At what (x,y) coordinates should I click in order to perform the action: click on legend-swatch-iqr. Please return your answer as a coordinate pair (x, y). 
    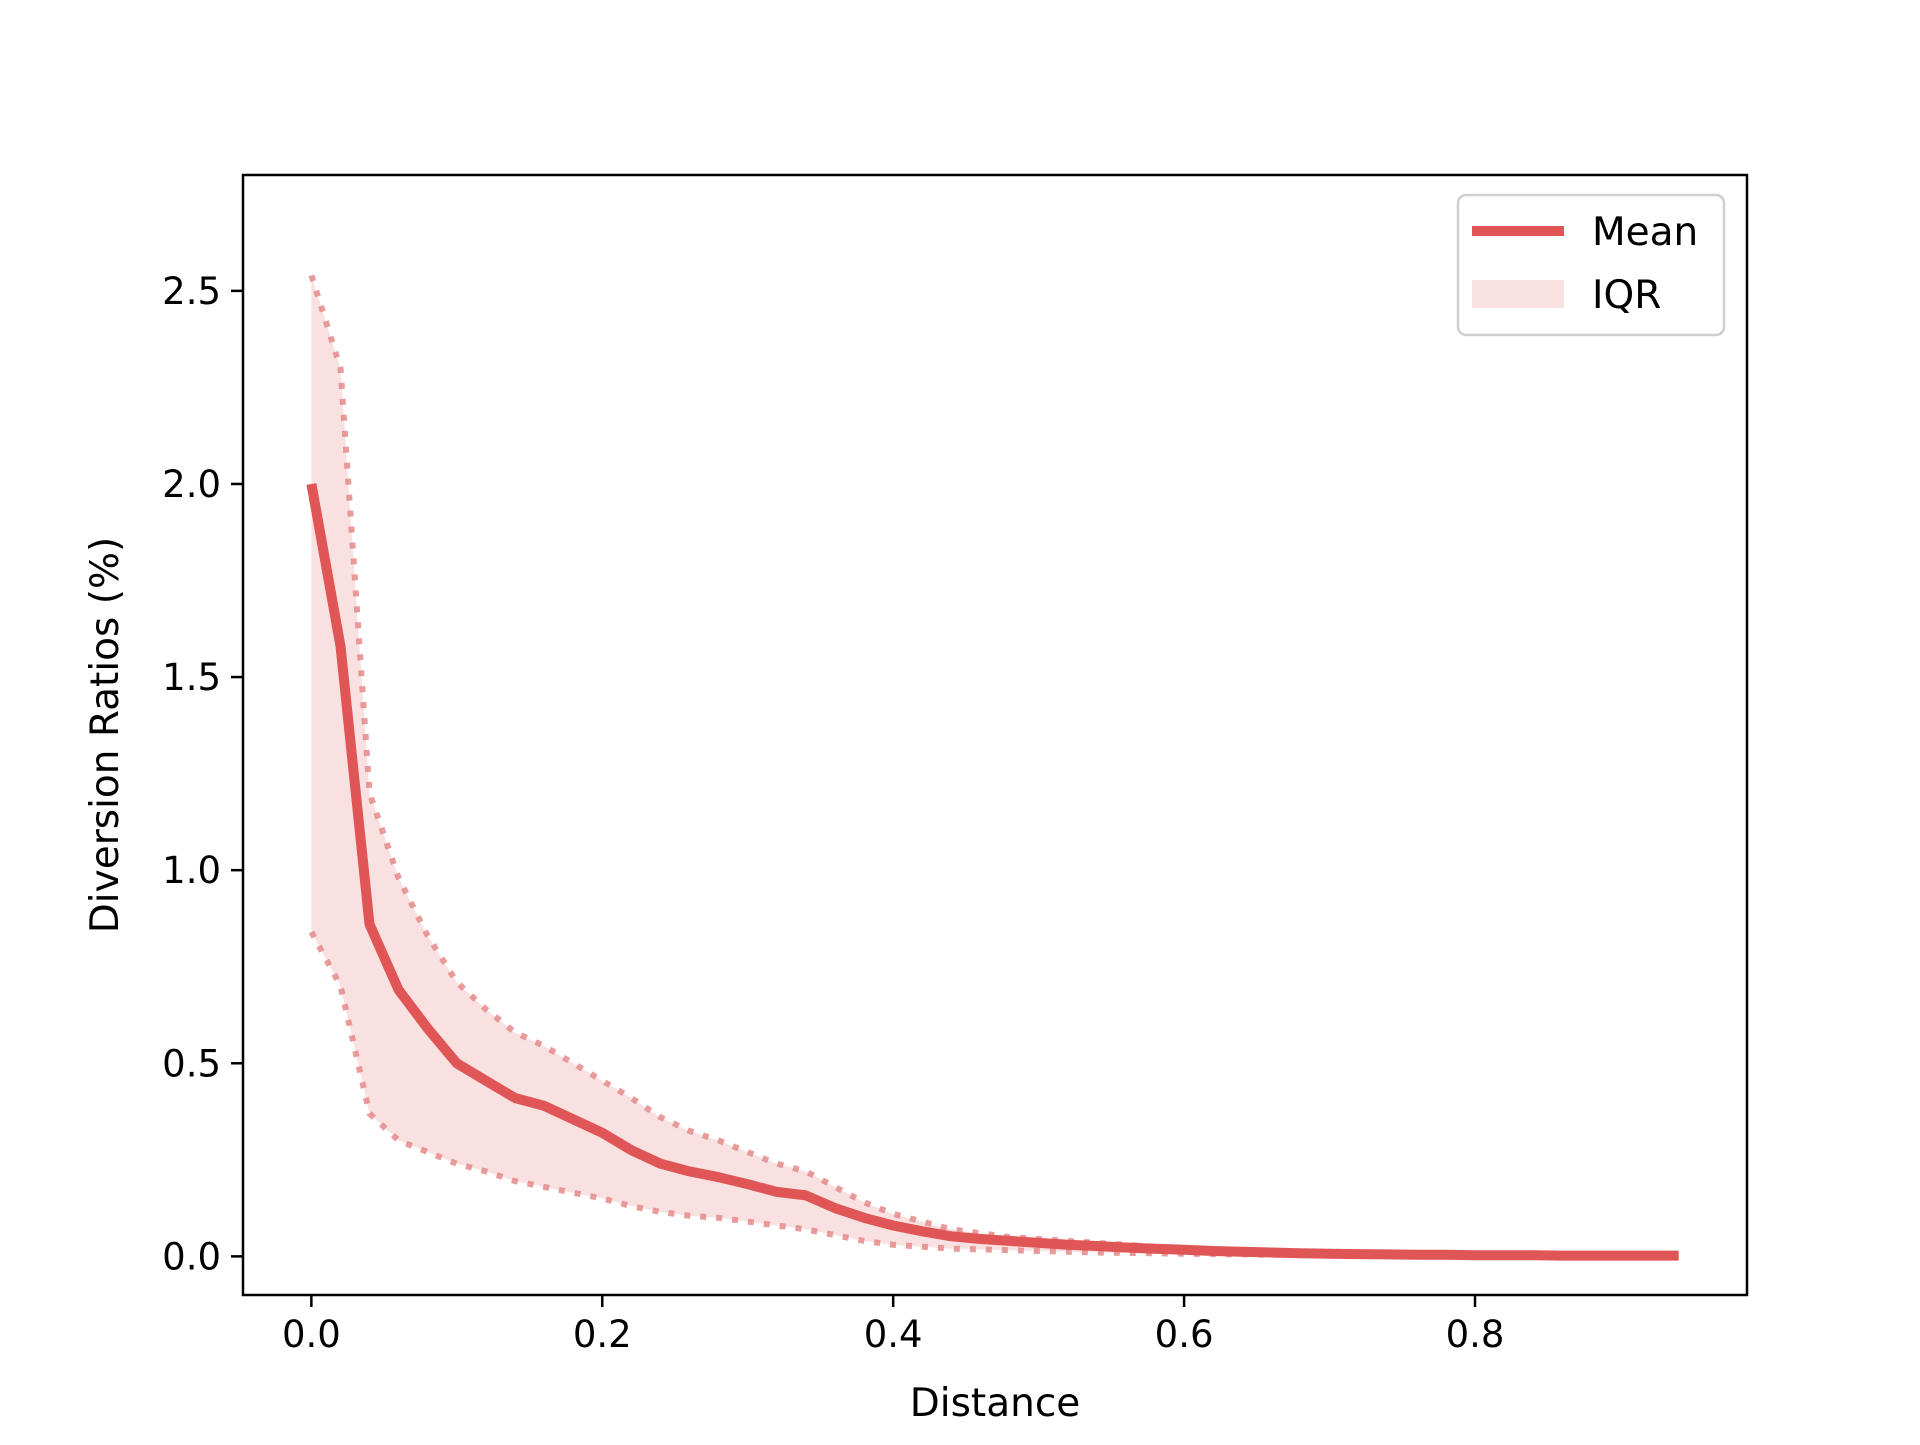
    Looking at the image, I should click on (1518, 294).